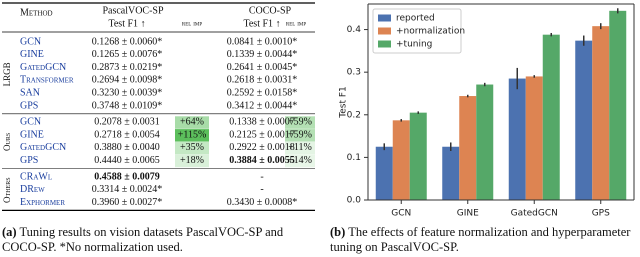 This screenshot has width=640, height=257. What do you see at coordinates (127, 92) in the screenshot?
I see `cell: 0.3230 ± 0.0039*` at bounding box center [127, 92].